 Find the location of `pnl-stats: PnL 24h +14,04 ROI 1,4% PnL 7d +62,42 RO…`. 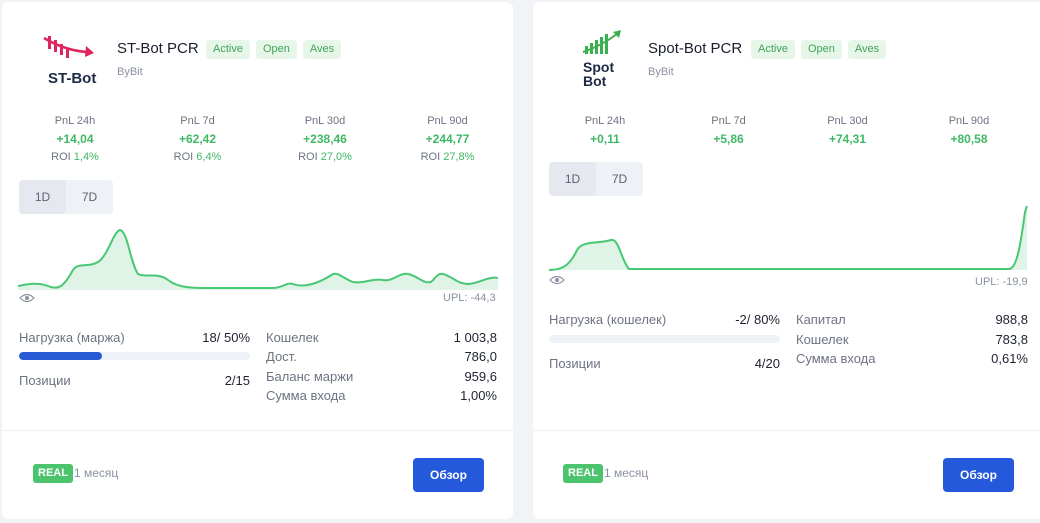

pnl-stats: PnL 24h +14,04 ROI 1,4% PnL 7d +62,42 RO… is located at coordinates (265, 139).